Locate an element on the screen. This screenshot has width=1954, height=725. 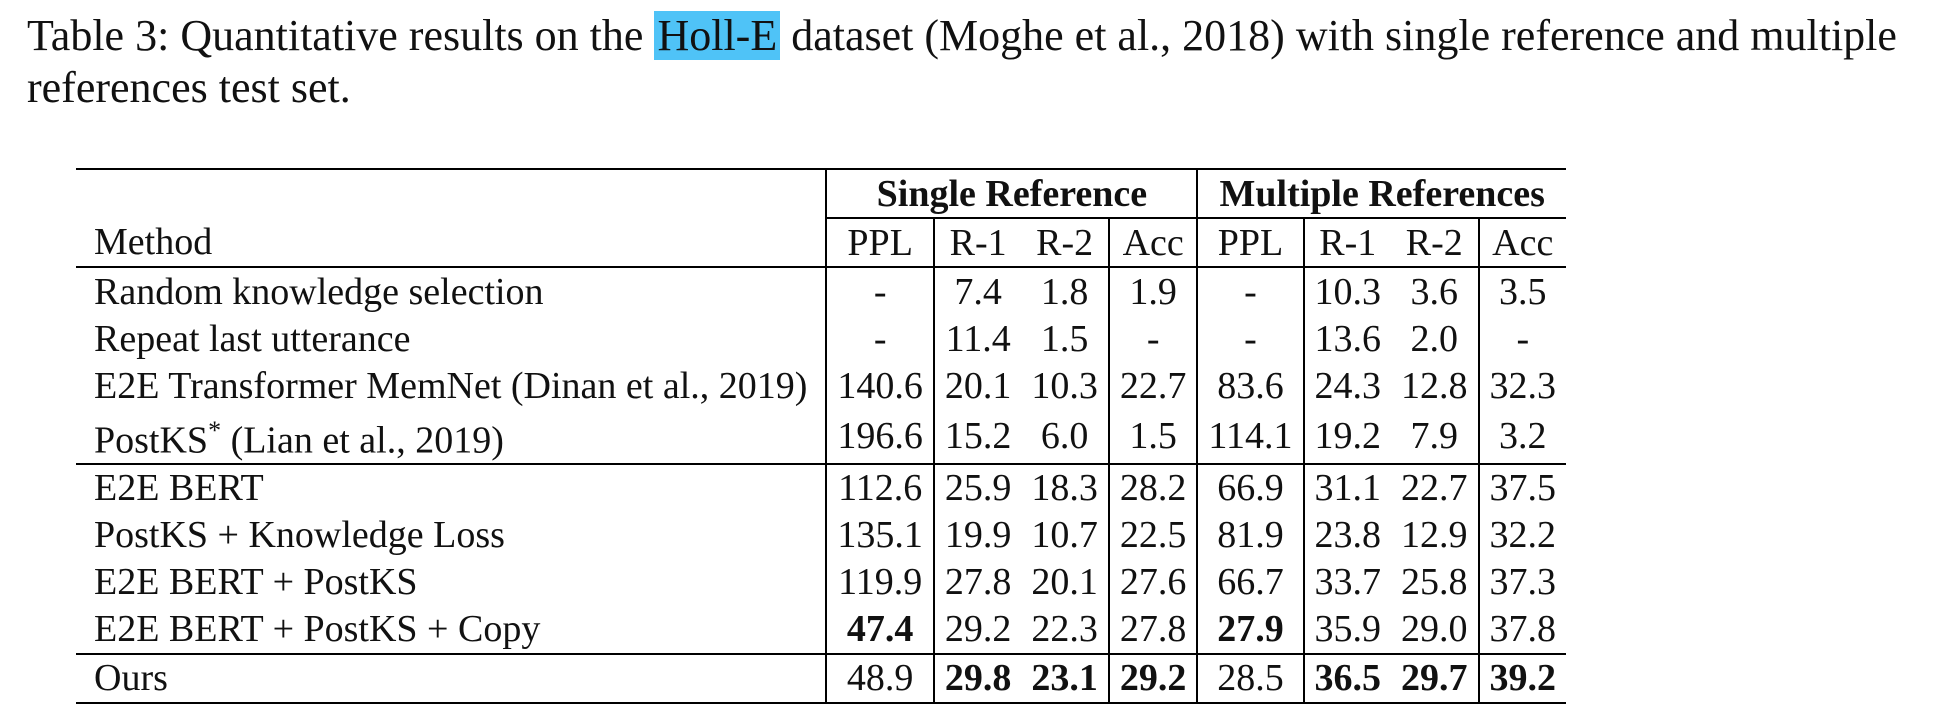
value-cell: 25.8 is located at coordinates (1434, 582).